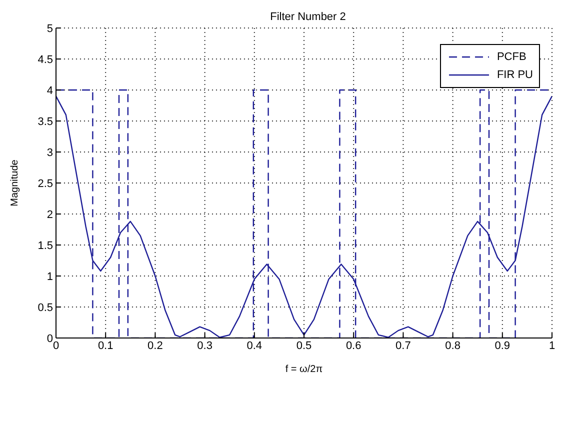 The width and height of the screenshot is (568, 432). I want to click on y-tick-label: 1.5, so click(45, 246).